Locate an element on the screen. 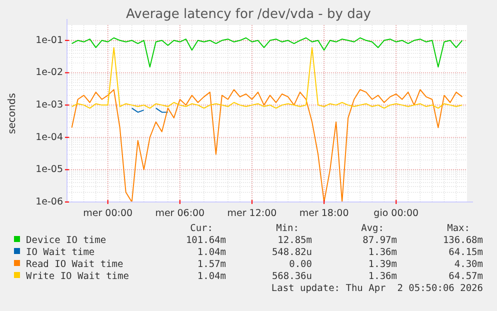  y-axis-title: seconds is located at coordinates (12, 113).